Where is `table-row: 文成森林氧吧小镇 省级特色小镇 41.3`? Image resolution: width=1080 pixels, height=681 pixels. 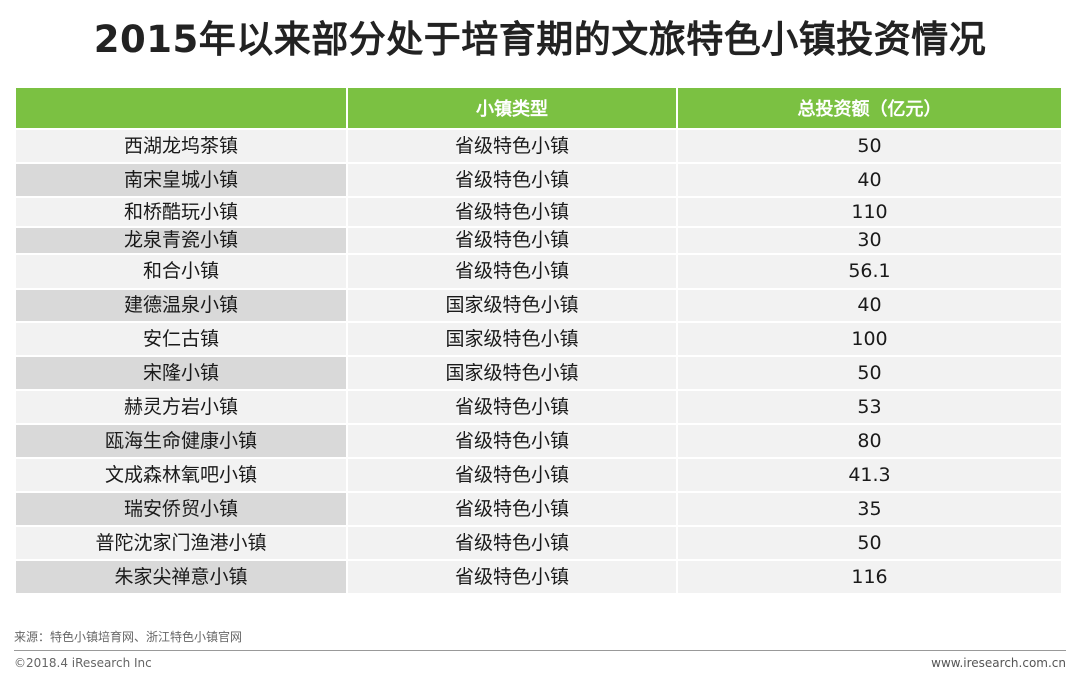 table-row: 文成森林氧吧小镇 省级特色小镇 41.3 is located at coordinates (538, 474).